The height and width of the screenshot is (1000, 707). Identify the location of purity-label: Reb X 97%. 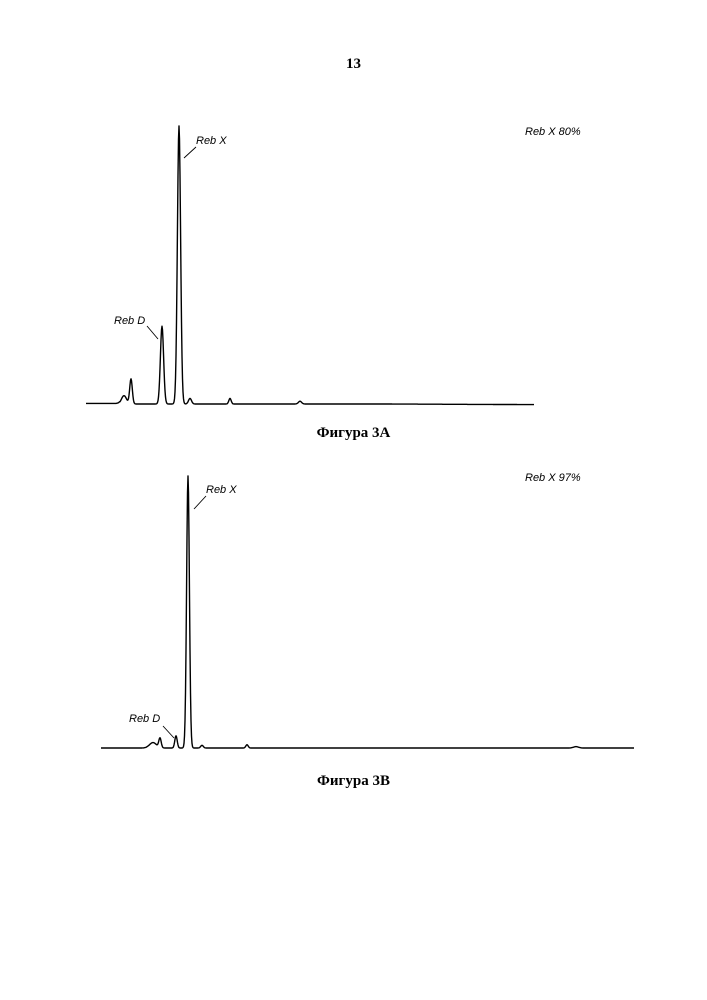
(553, 478).